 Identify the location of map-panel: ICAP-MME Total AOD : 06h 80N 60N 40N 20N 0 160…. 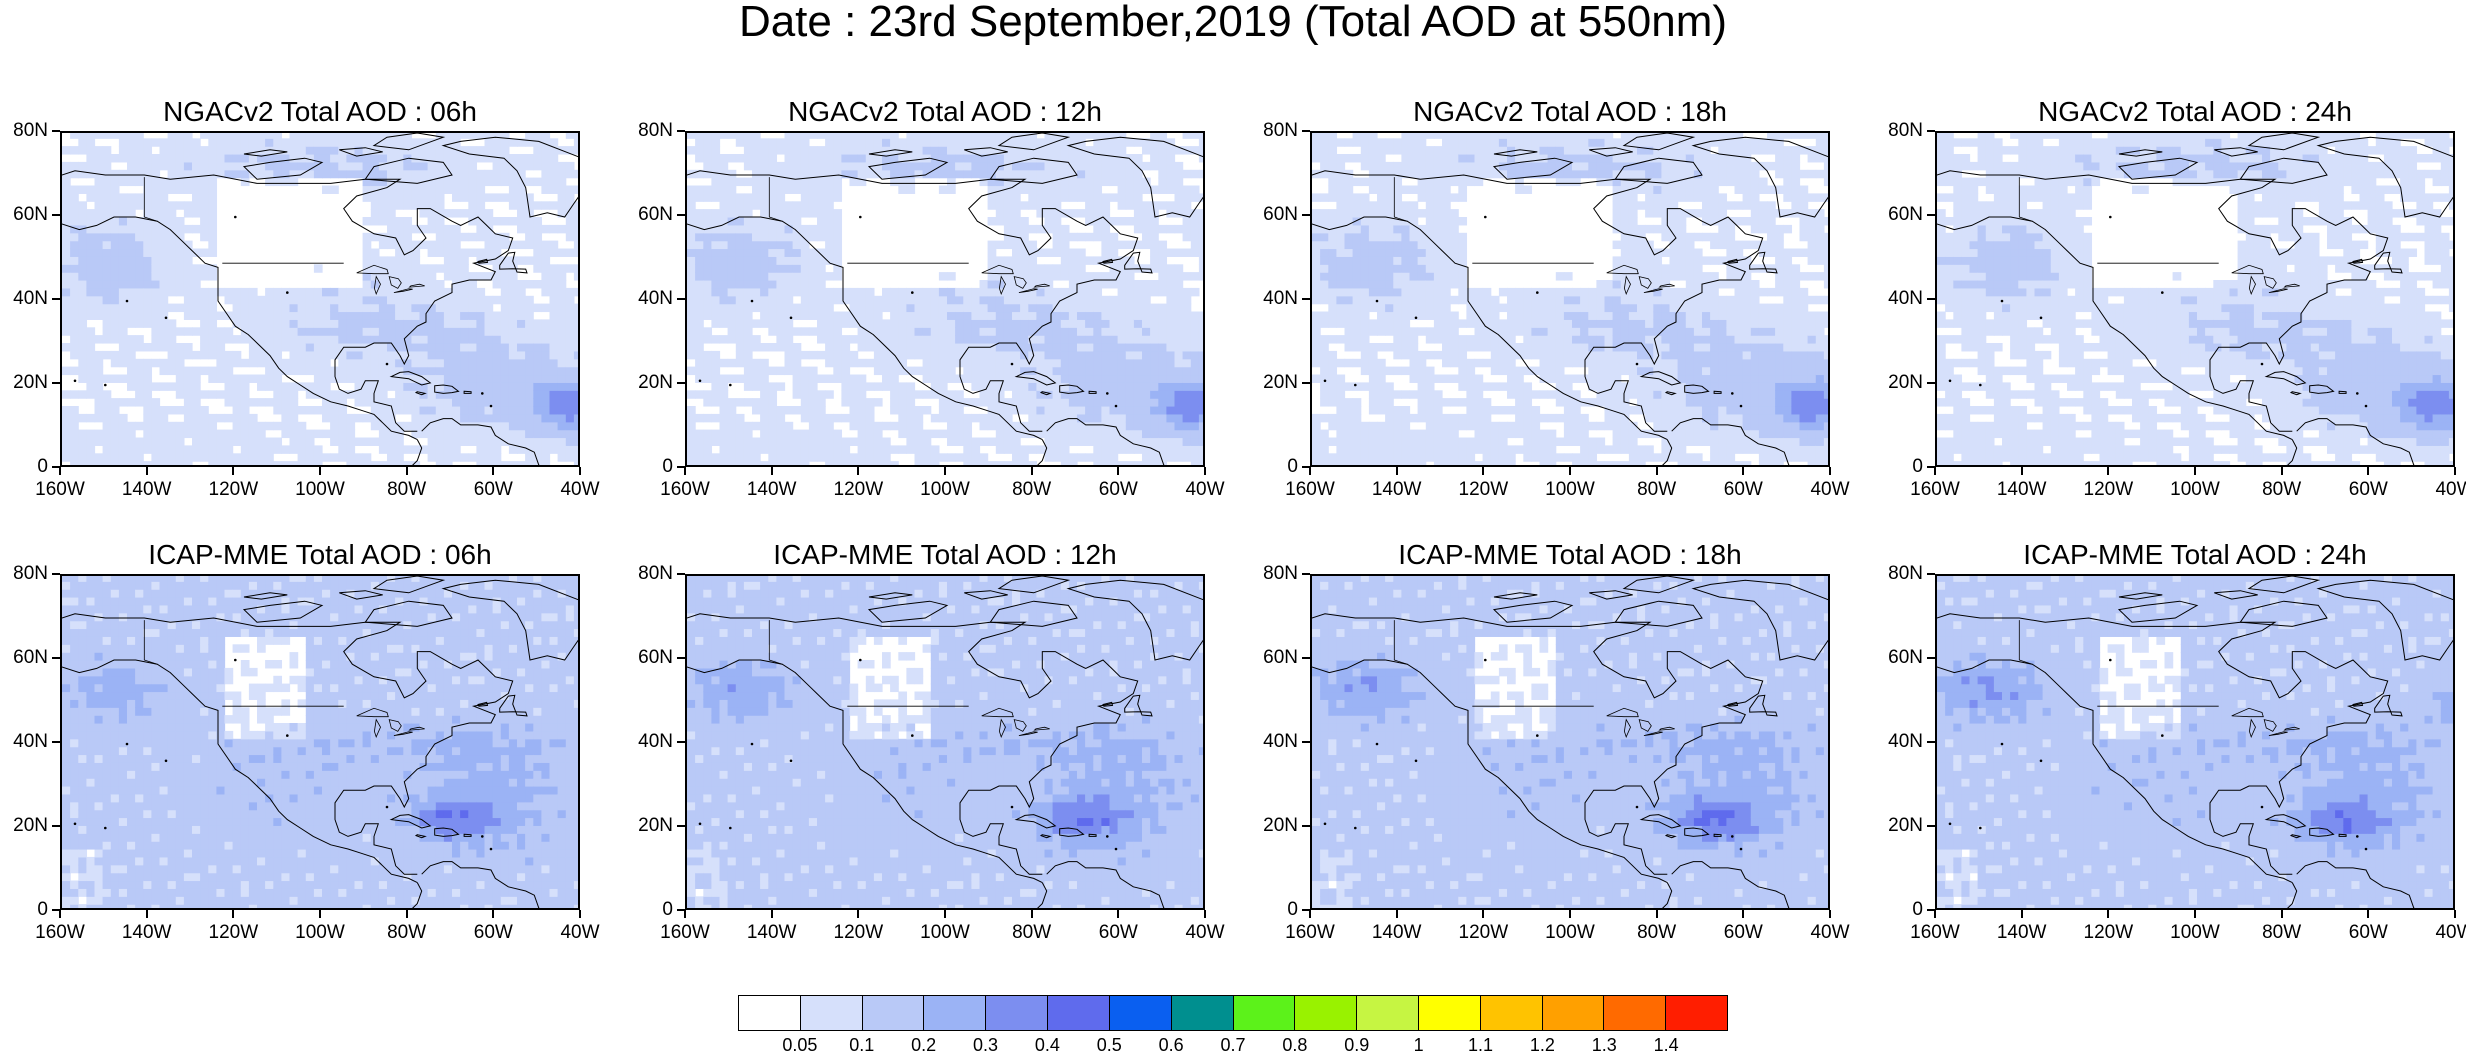
(299, 747).